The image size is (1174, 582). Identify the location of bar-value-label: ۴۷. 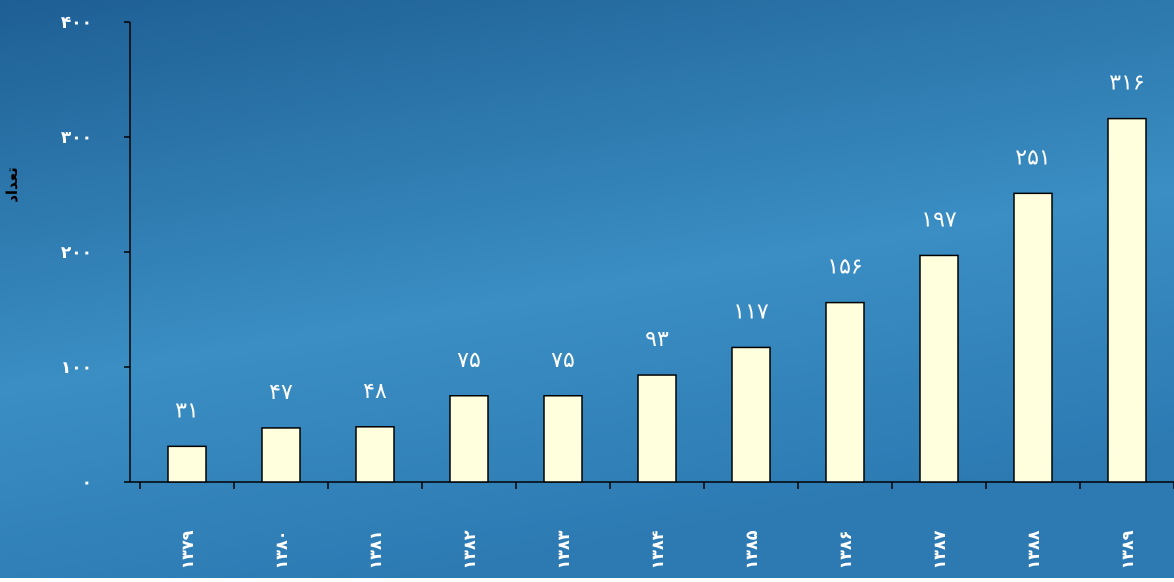
(281, 392).